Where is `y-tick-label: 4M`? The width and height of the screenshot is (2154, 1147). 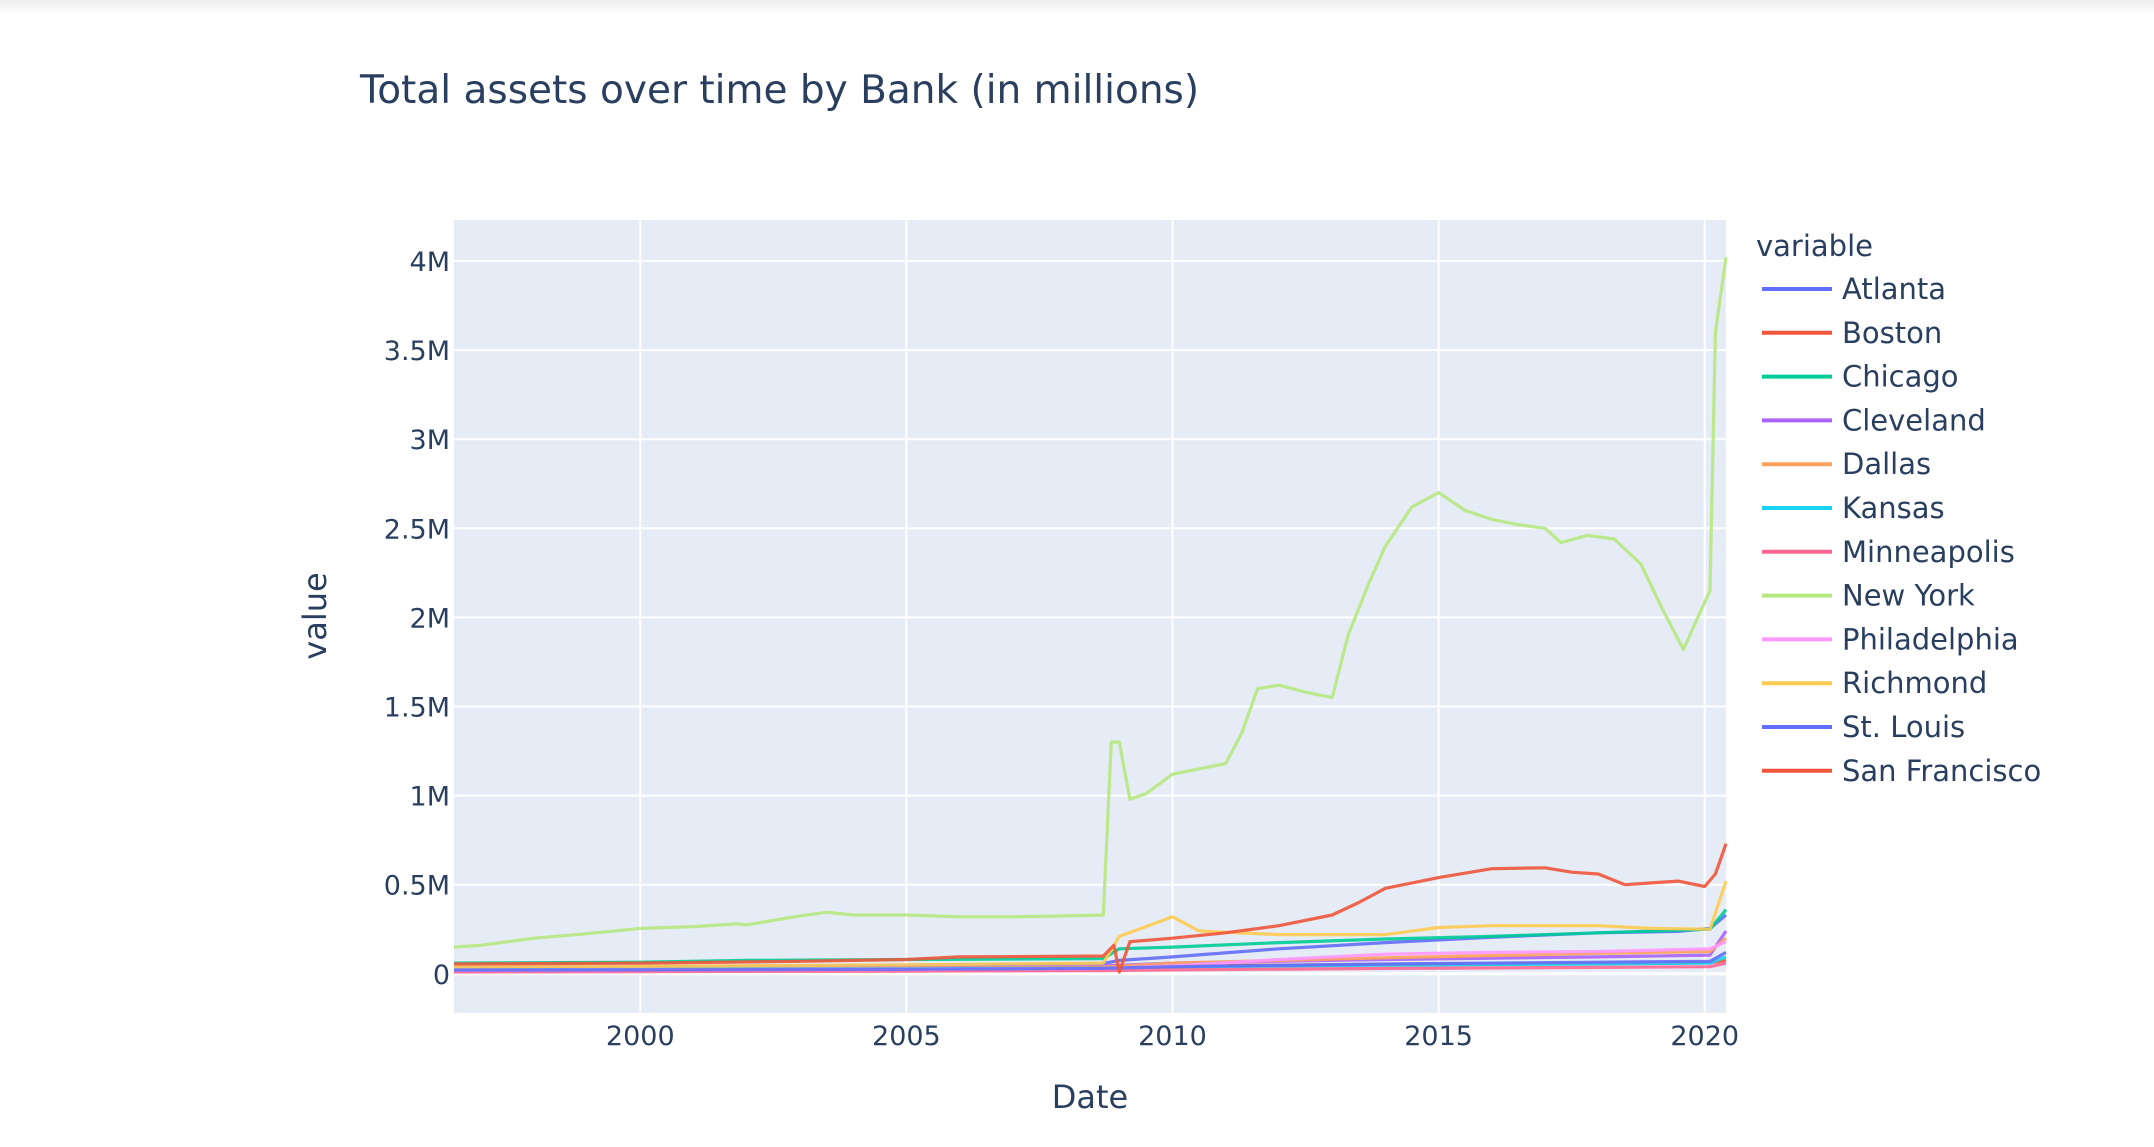 y-tick-label: 4M is located at coordinates (430, 262).